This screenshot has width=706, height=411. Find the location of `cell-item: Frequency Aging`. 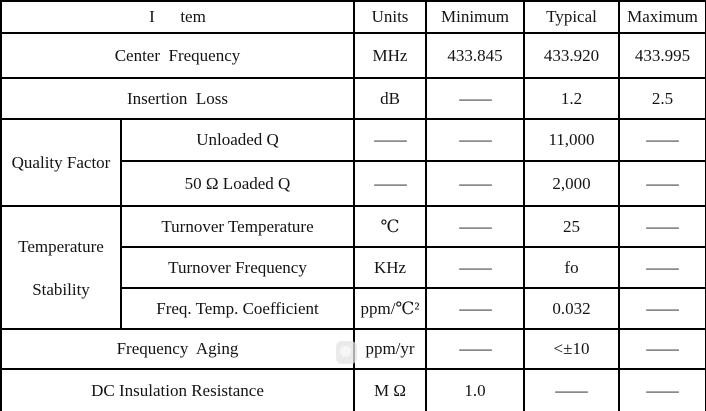

cell-item: Frequency Aging is located at coordinates (177, 349).